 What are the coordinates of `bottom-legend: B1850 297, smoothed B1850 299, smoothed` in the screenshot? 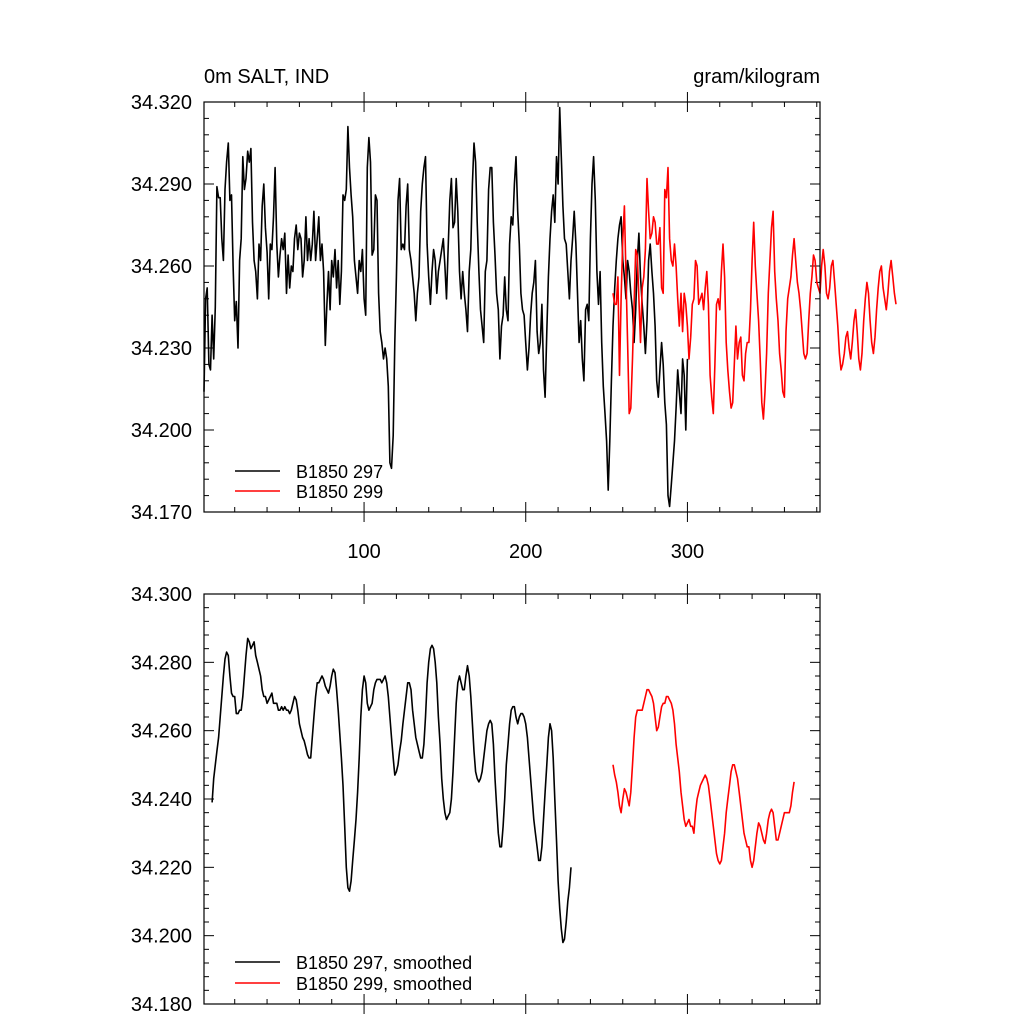 It's located at (353, 973).